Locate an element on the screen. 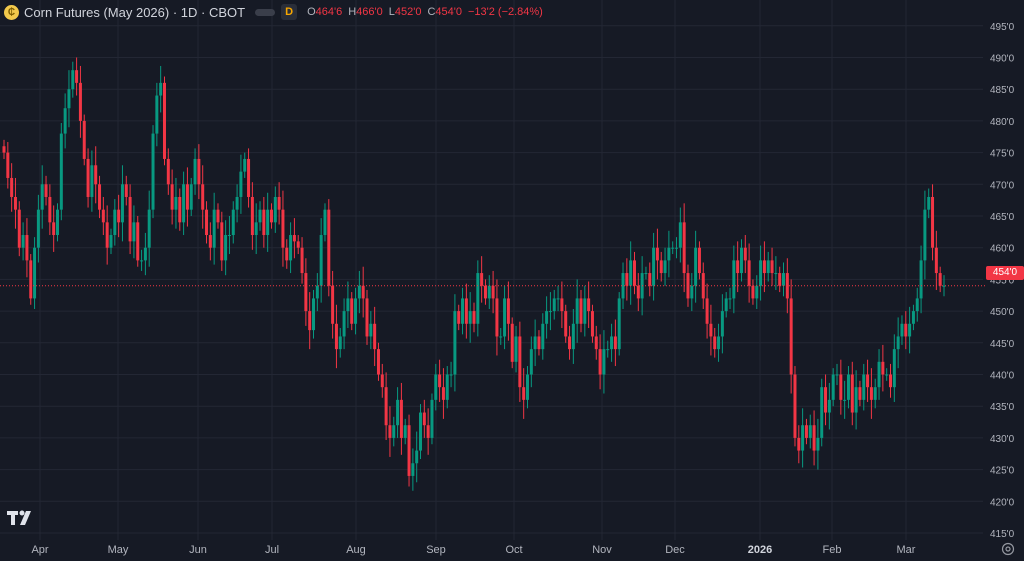 This screenshot has height=561, width=1024. y-tick-label: 430'0 is located at coordinates (1002, 439).